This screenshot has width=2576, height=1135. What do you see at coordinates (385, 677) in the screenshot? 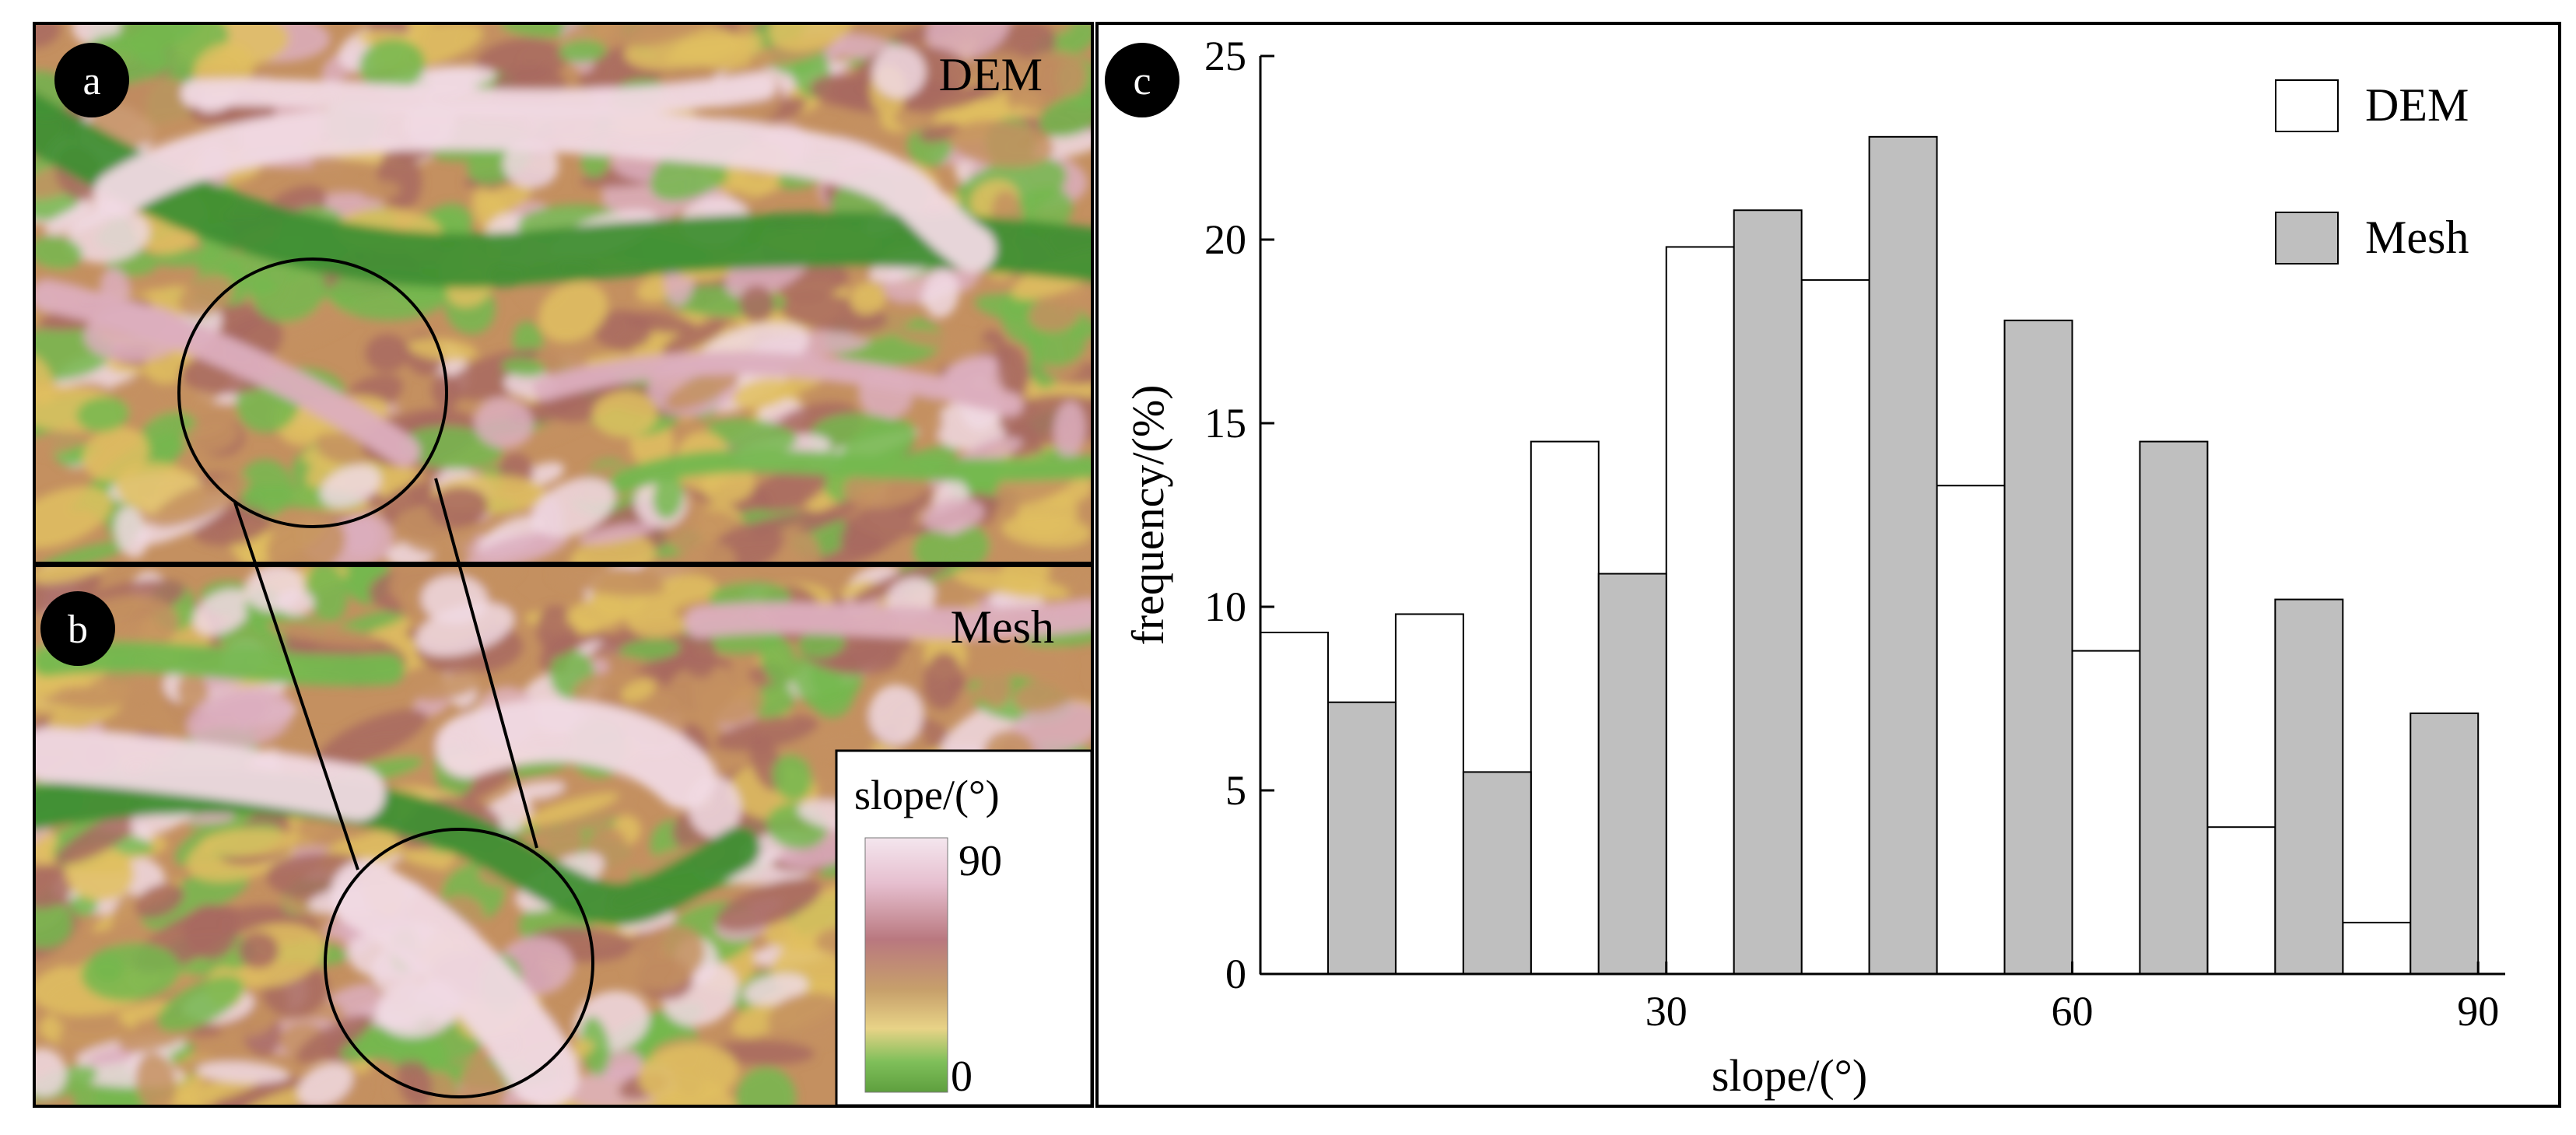
I see `zoom-indicator` at bounding box center [385, 677].